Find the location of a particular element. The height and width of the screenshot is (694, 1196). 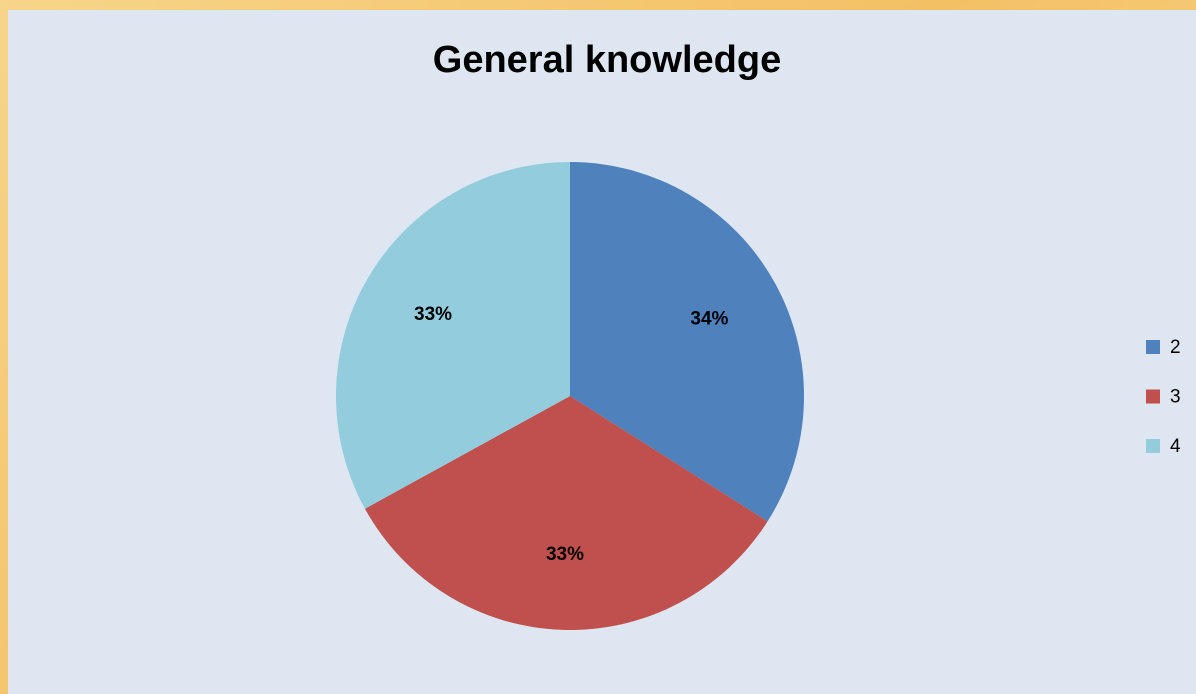

legend-label: 3 is located at coordinates (1175, 397).